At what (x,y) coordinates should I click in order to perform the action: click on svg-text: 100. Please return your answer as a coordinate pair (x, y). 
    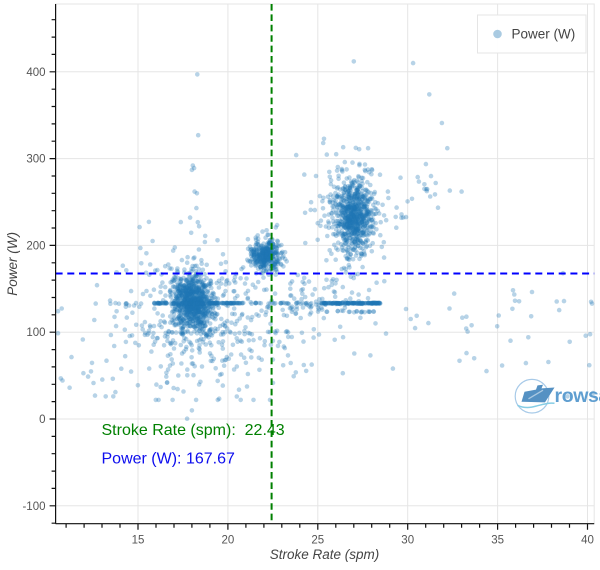
    Looking at the image, I should click on (35, 333).